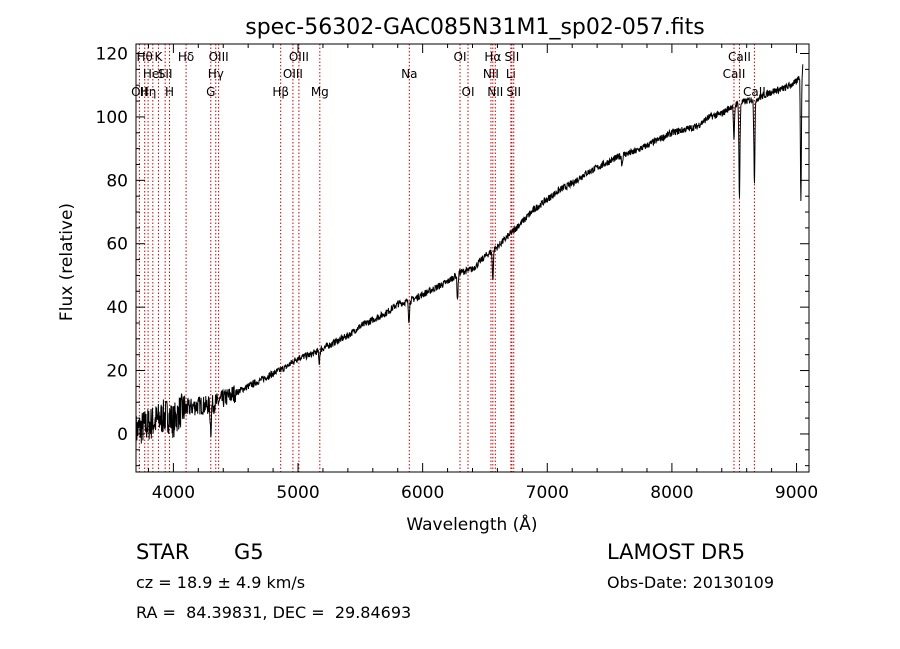 The height and width of the screenshot is (649, 900). Describe the element at coordinates (122, 435) in the screenshot. I see `y-tick-label-0: 0` at that location.